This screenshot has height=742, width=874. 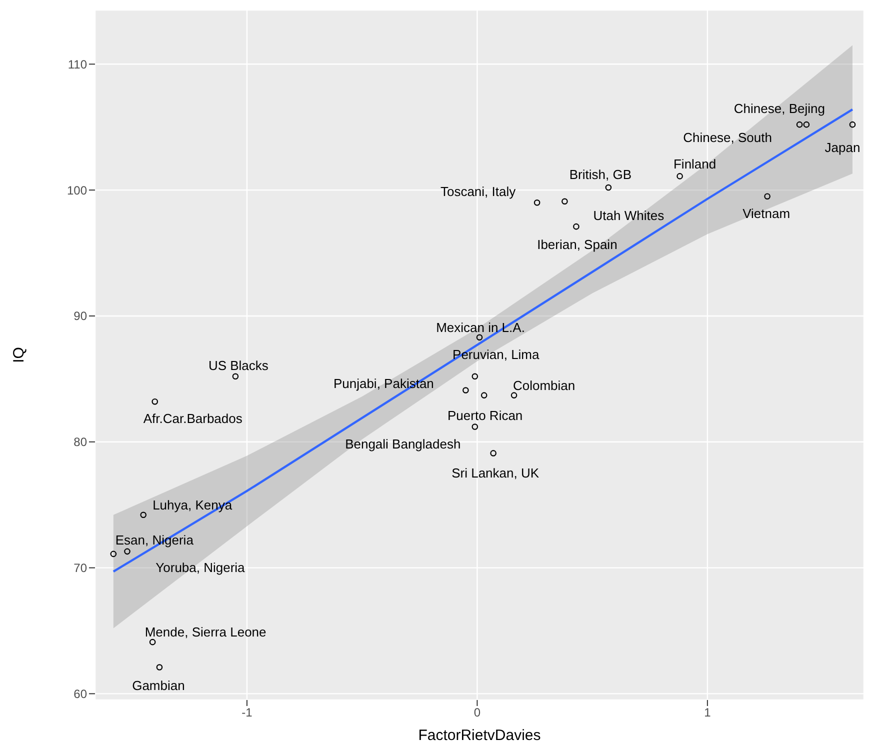 What do you see at coordinates (600, 174) in the screenshot?
I see `annotation: British, GB` at bounding box center [600, 174].